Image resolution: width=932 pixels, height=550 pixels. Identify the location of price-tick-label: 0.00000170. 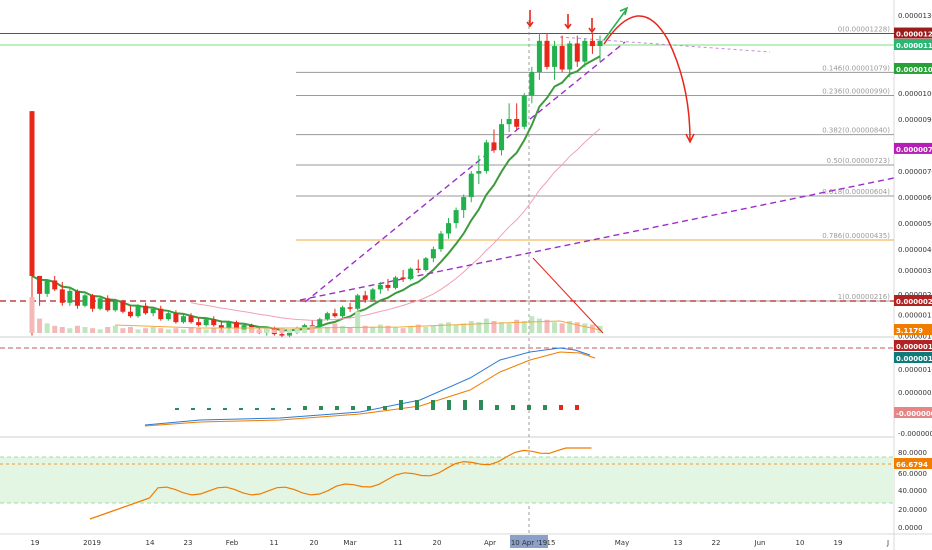
(915, 316).